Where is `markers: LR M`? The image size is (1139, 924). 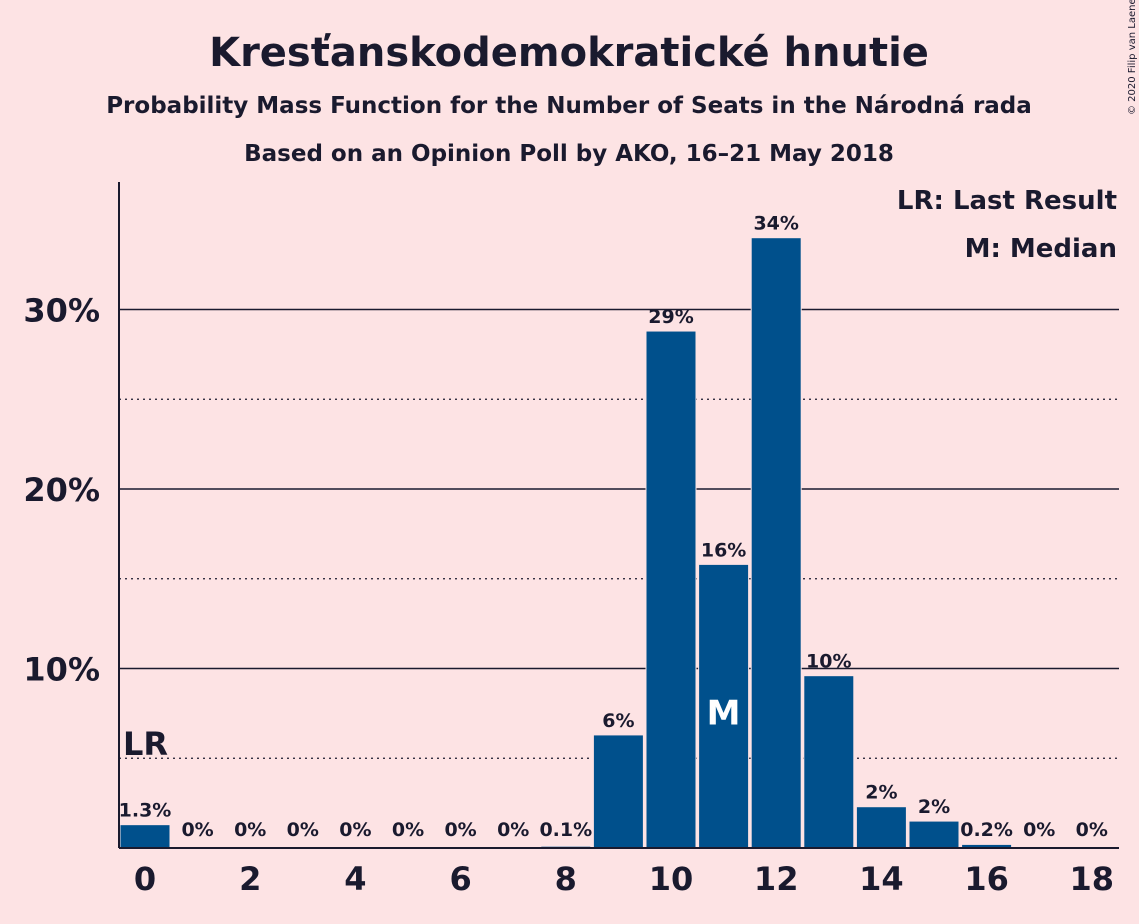 markers: LR M is located at coordinates (432, 728).